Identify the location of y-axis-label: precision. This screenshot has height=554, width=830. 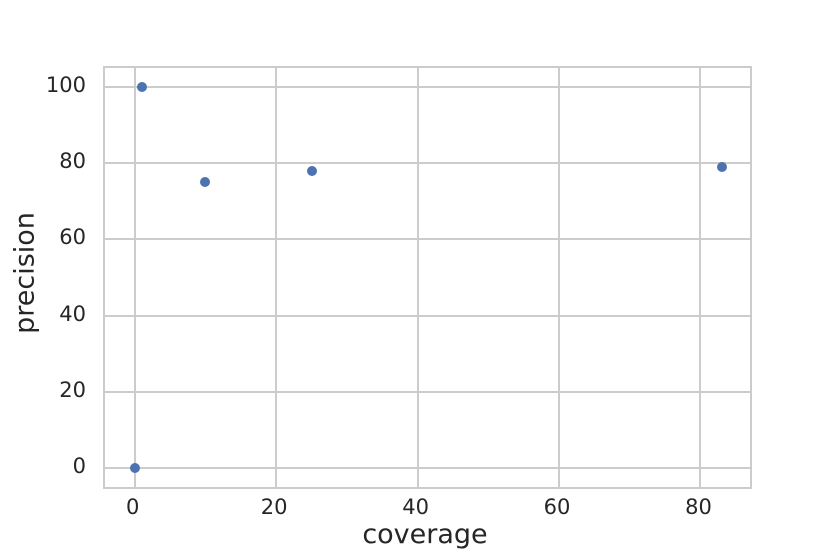
(25, 273).